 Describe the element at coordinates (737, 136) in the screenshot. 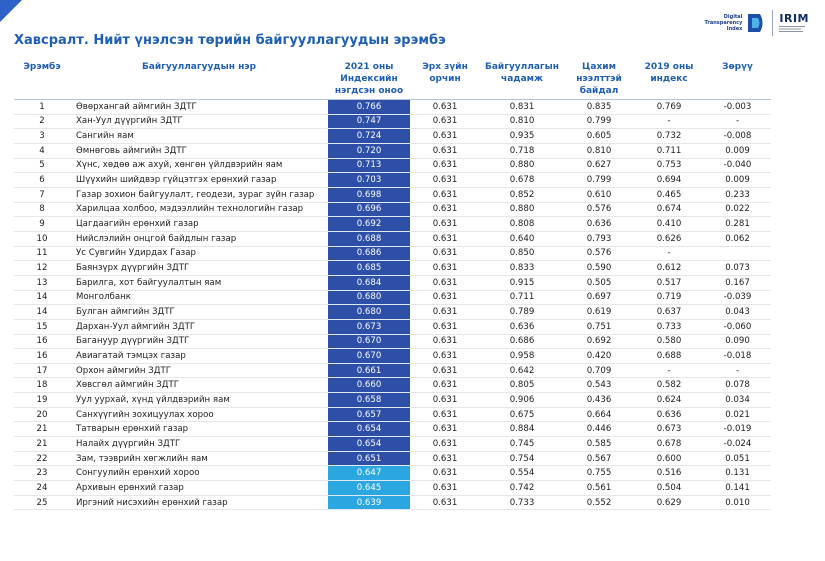

I see `change-cell: -0.008` at that location.